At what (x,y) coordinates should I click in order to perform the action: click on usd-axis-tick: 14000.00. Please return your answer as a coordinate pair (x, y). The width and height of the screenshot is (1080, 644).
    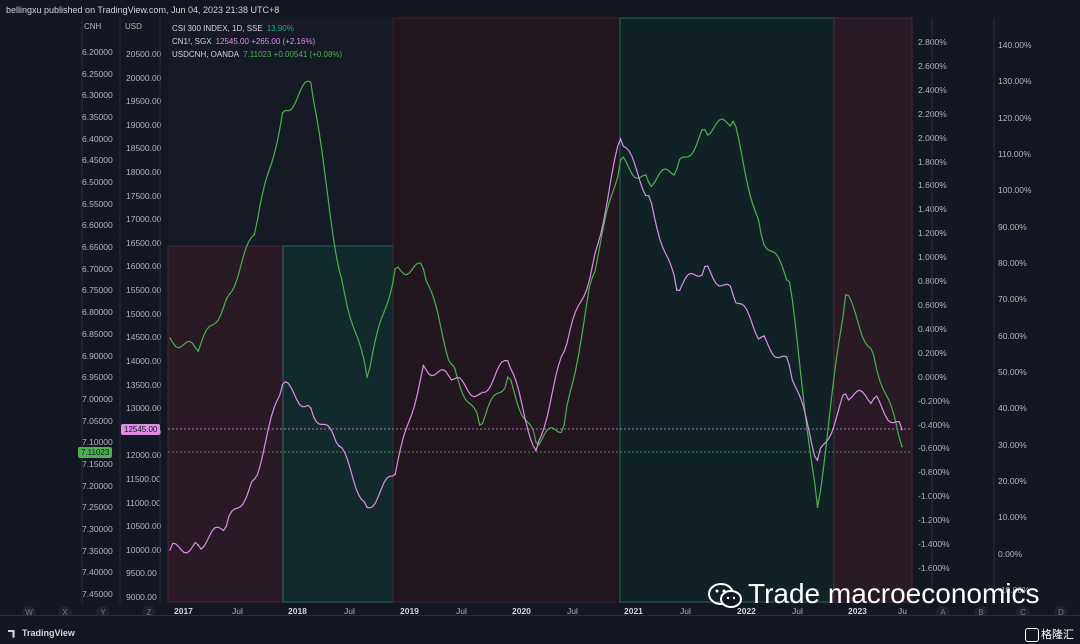
    Looking at the image, I should click on (144, 360).